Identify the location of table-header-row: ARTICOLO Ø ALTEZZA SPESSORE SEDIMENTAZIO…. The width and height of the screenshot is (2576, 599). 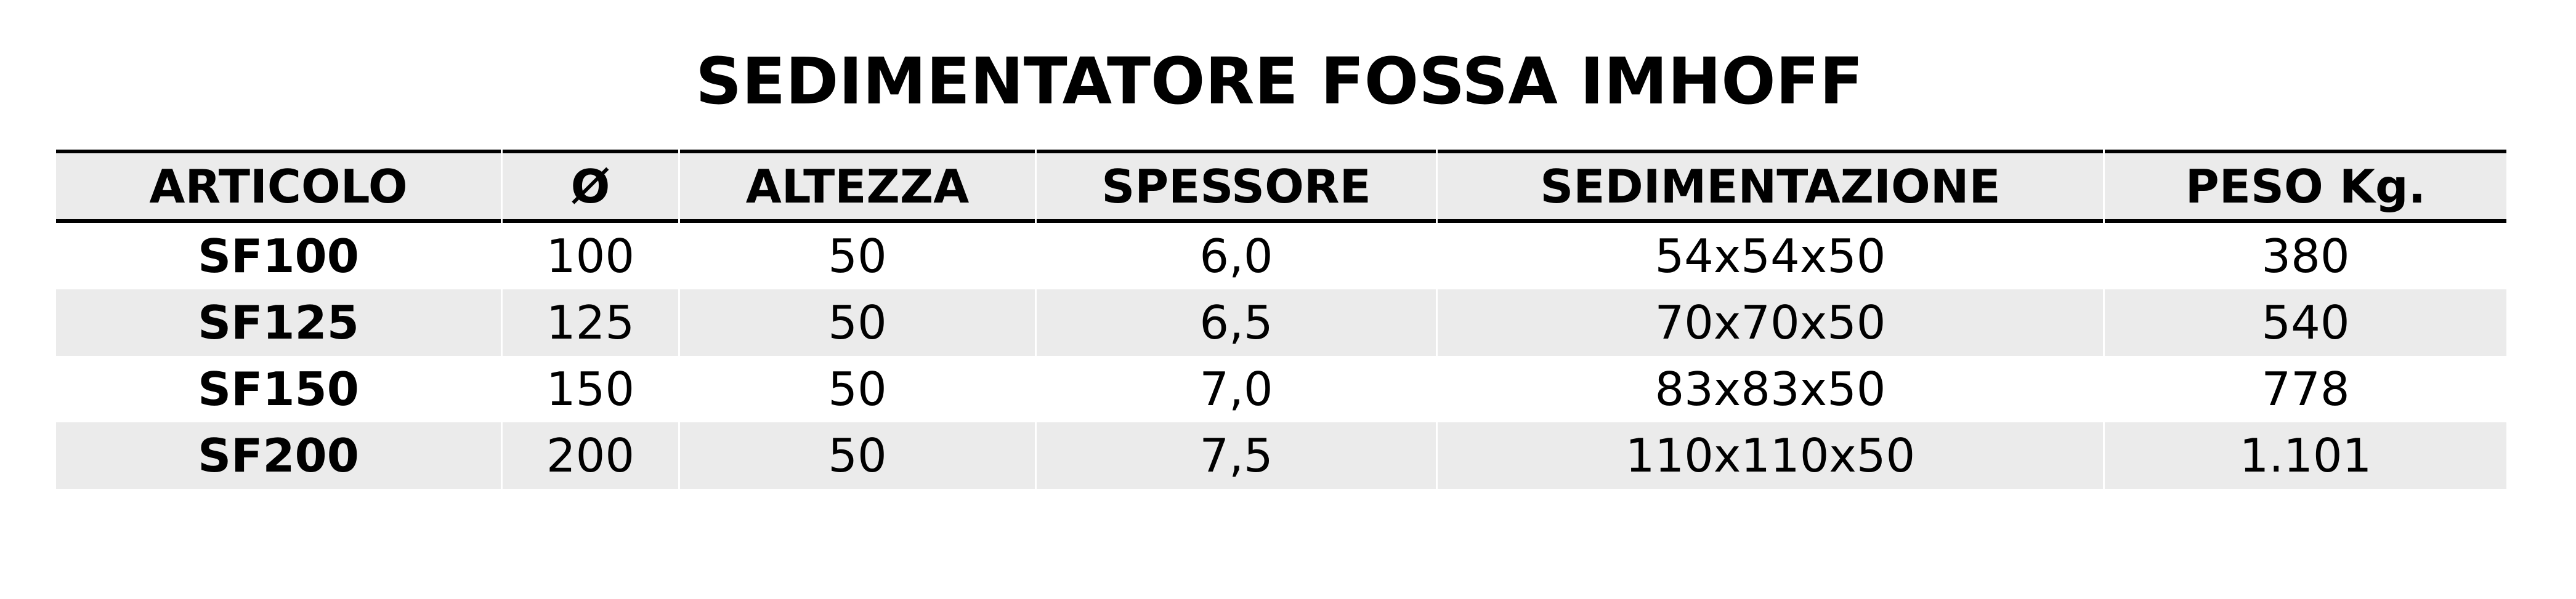
(1281, 186).